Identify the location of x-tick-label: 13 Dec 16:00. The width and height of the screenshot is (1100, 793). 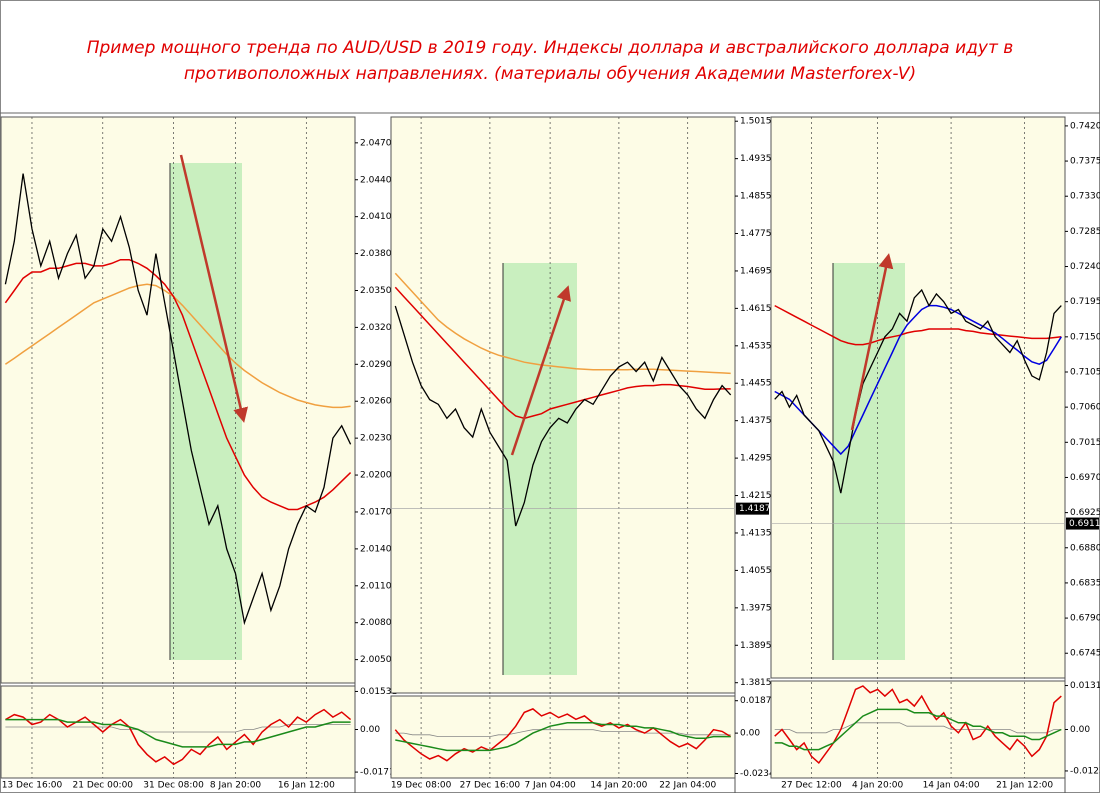
(32, 786).